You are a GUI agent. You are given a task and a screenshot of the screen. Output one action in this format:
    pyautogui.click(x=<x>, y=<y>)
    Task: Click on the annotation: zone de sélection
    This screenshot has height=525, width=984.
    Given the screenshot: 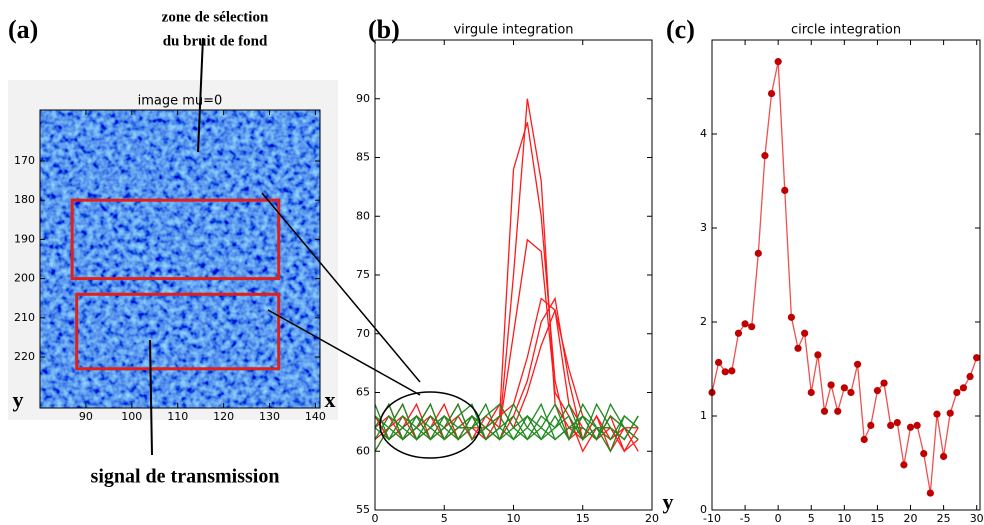 What is the action you would take?
    pyautogui.click(x=215, y=17)
    